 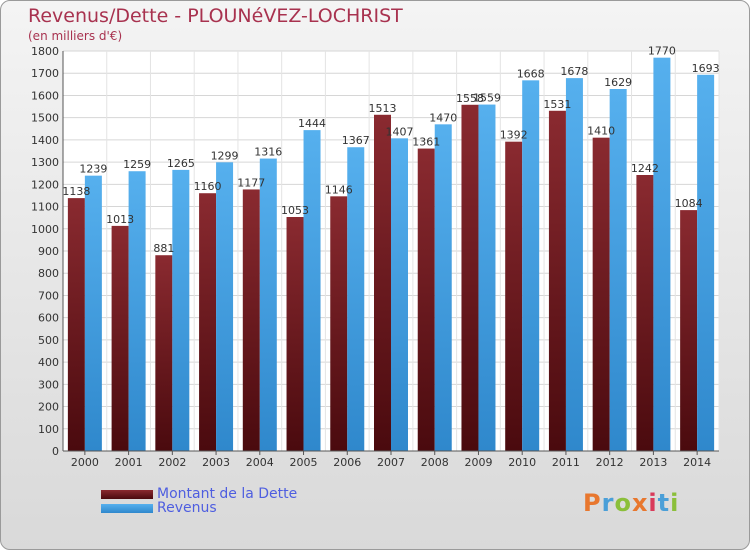 What do you see at coordinates (45, 73) in the screenshot?
I see `y-tick-label: 1700` at bounding box center [45, 73].